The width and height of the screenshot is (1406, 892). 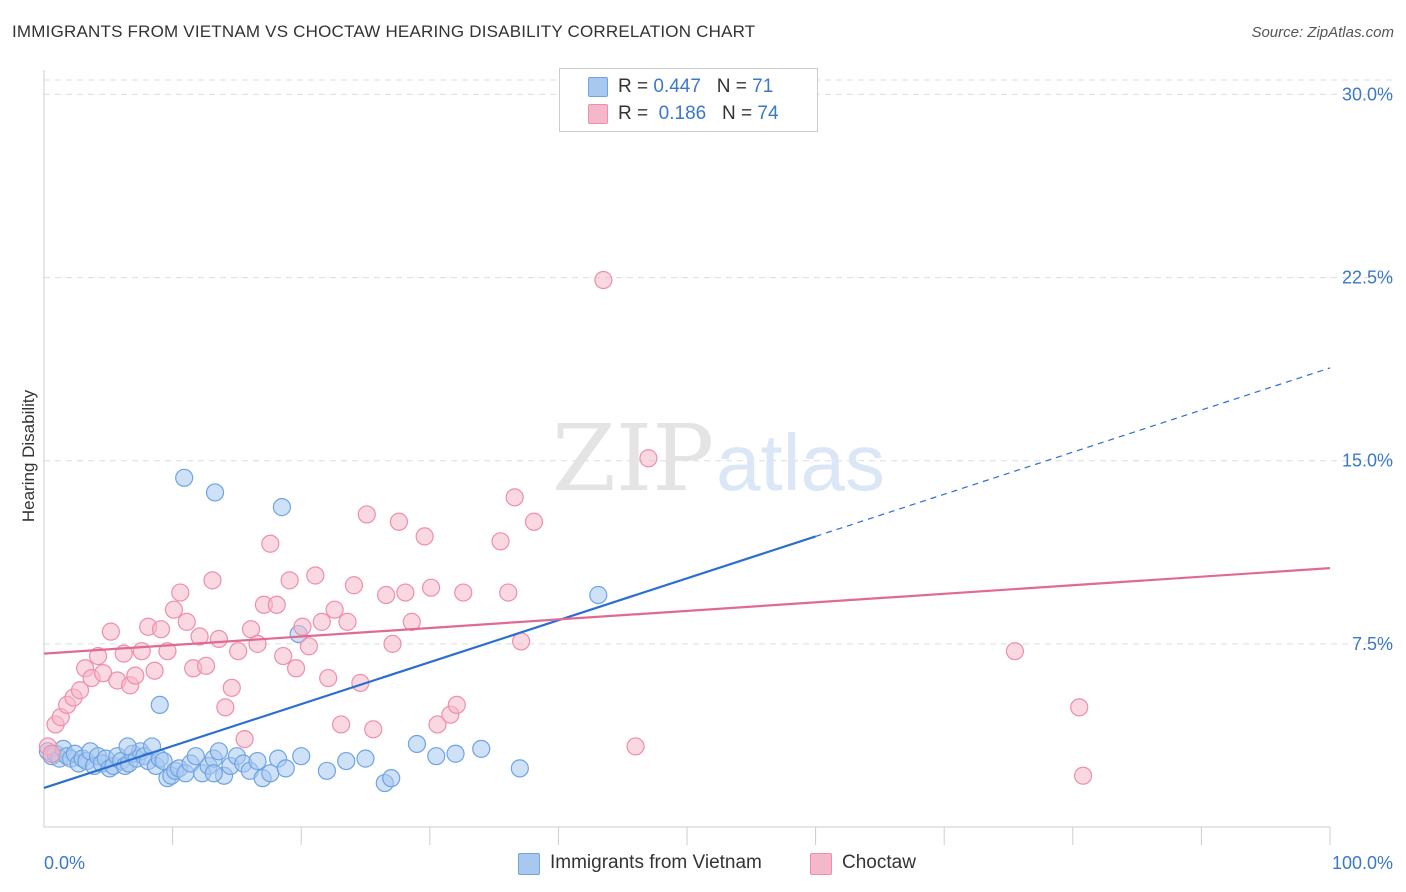 What do you see at coordinates (1367, 94) in the screenshot?
I see `y-tick-label: 30.0%` at bounding box center [1367, 94].